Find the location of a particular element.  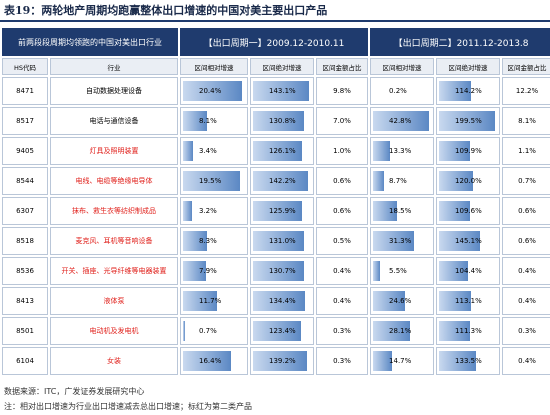

bar-cell: 139.2% is located at coordinates (282, 361).